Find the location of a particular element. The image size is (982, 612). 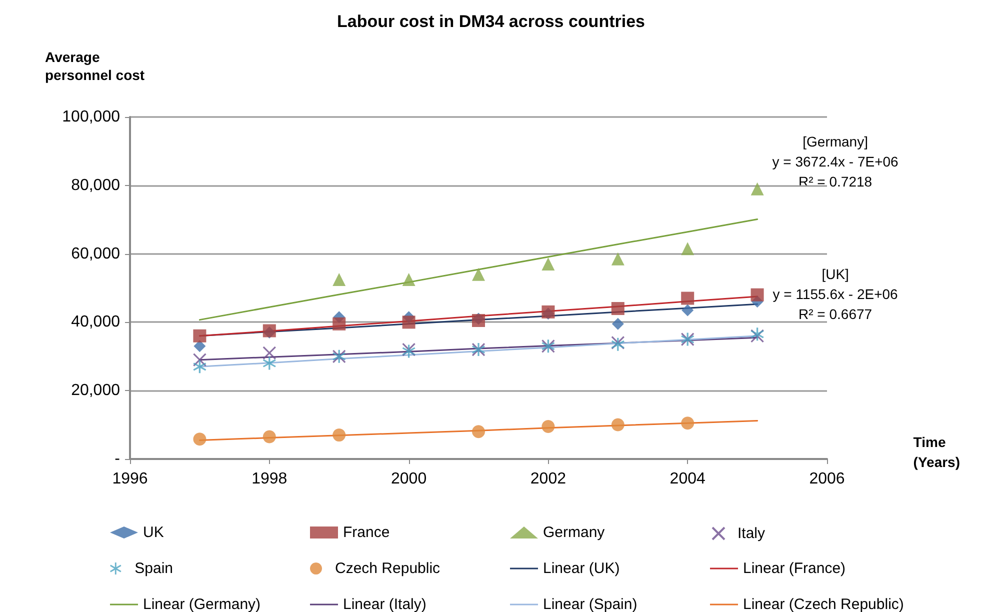

y-tick-label: - is located at coordinates (117, 459).